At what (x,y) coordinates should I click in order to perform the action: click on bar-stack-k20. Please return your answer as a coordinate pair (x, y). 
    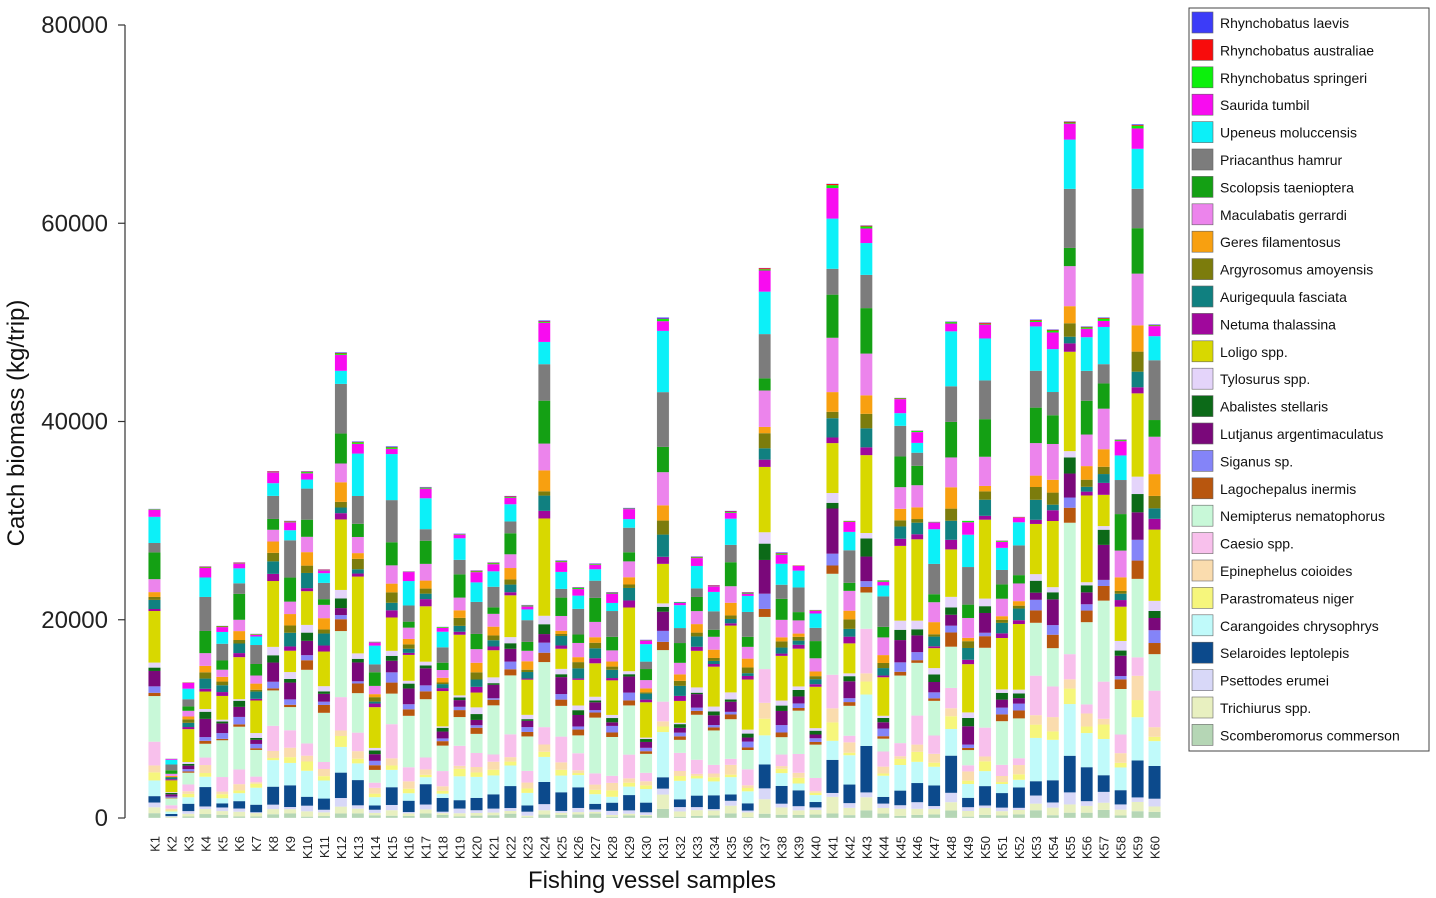
    Looking at the image, I should click on (476, 694).